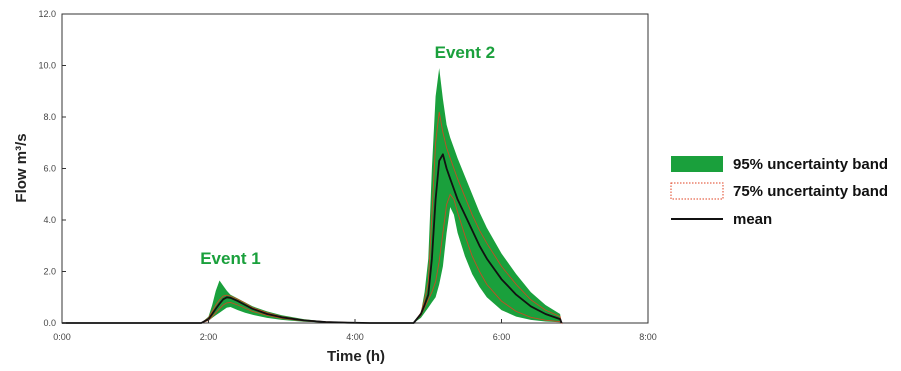  Describe the element at coordinates (49, 117) in the screenshot. I see `y-tick-label: 8.0` at that location.